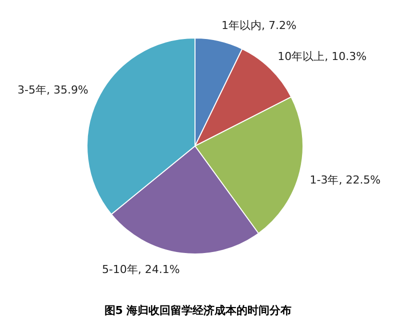 The image size is (397, 324). What do you see at coordinates (345, 180) in the screenshot?
I see `slice-label: 1-3年, 22.5%` at bounding box center [345, 180].